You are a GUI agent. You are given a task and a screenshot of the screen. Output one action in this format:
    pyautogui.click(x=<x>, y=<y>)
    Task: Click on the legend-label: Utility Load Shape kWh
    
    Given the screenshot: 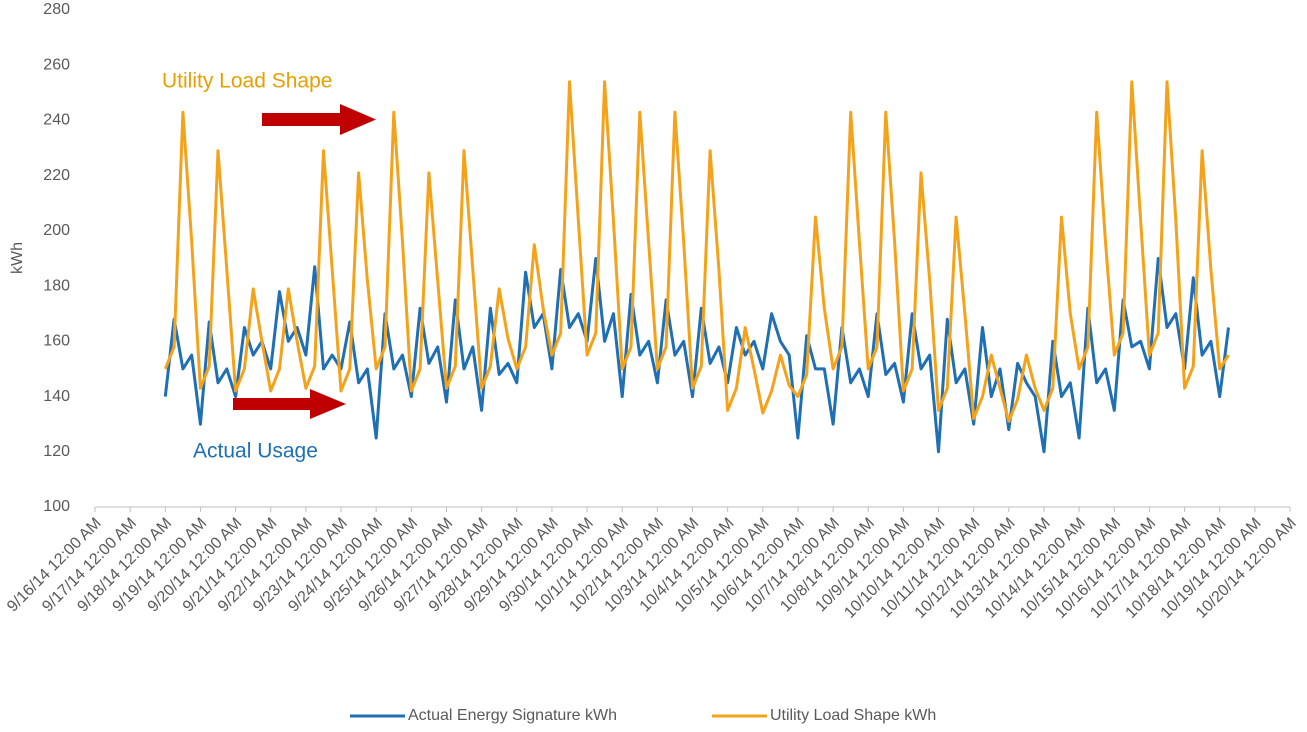 What is the action you would take?
    pyautogui.click(x=853, y=715)
    